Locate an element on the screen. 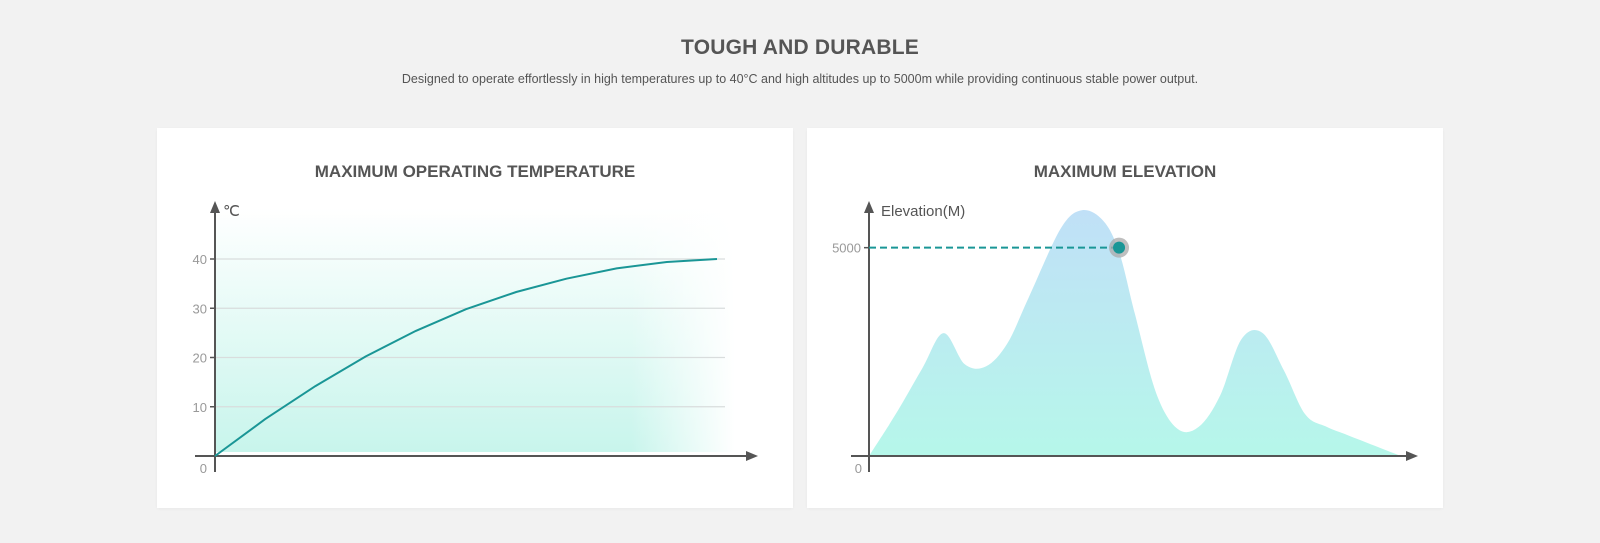 This screenshot has height=543, width=1600. temperature-x-axis-arrow is located at coordinates (752, 456).